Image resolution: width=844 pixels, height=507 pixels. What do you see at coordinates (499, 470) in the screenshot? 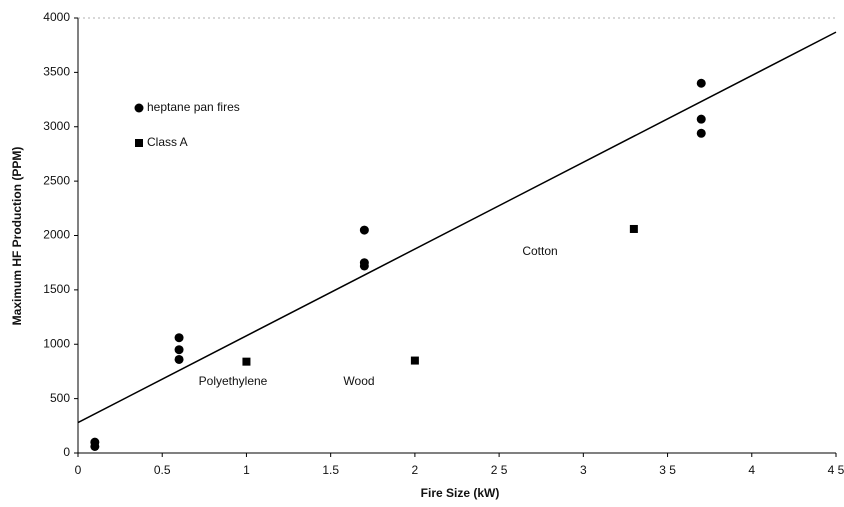
I see `x-tick-label: 2 5` at bounding box center [499, 470].